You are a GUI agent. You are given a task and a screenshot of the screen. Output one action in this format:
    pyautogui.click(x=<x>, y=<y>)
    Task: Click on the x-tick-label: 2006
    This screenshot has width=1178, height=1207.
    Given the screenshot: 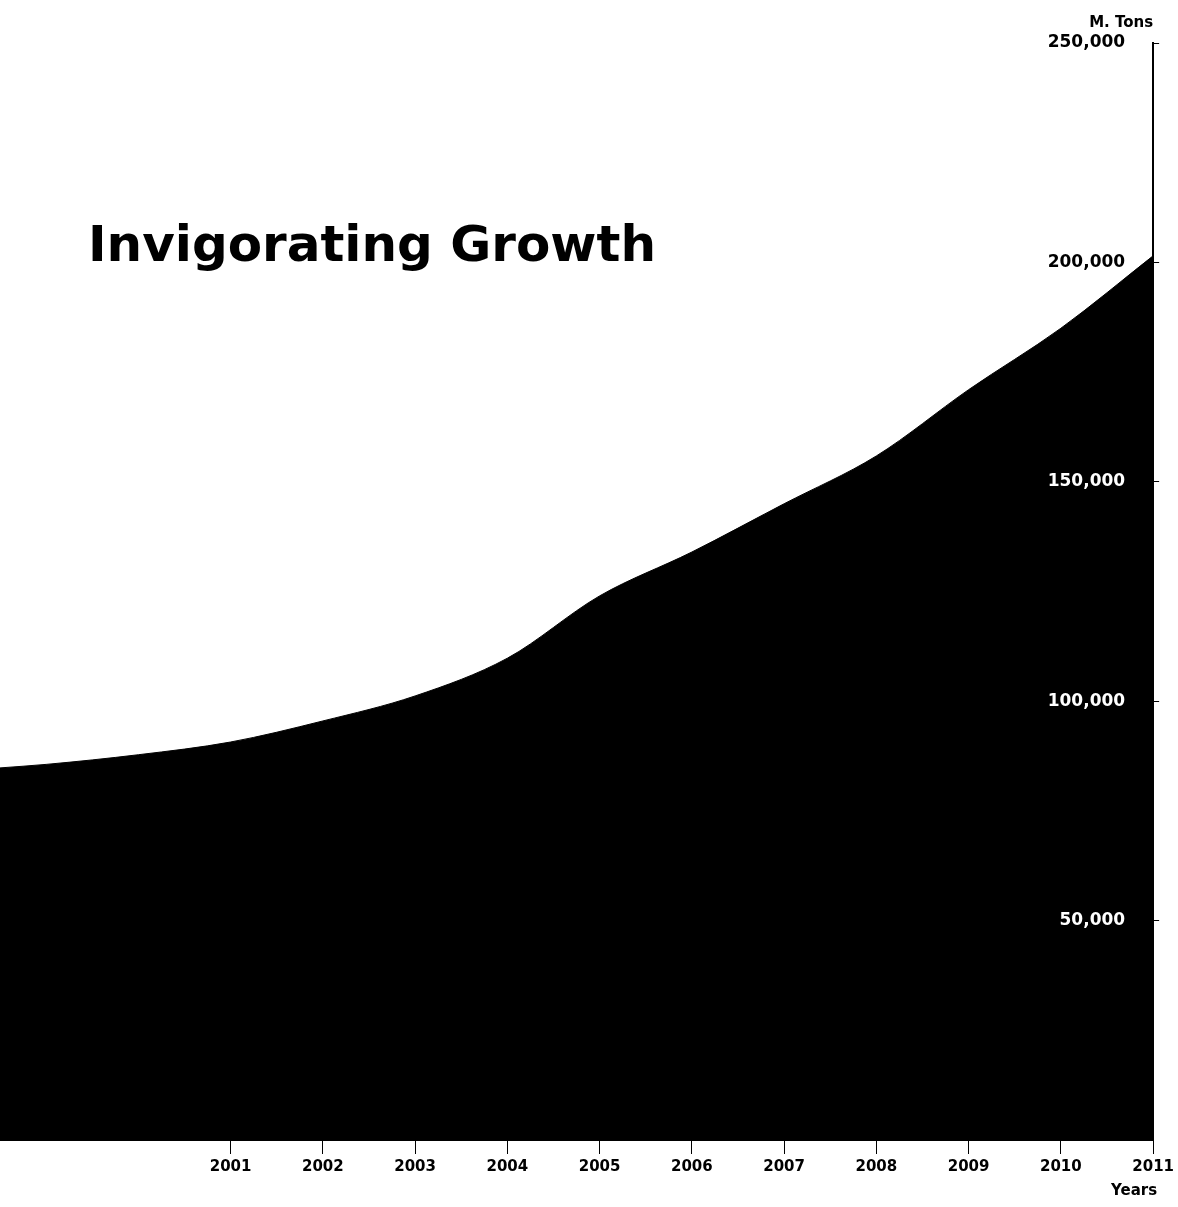 What is the action you would take?
    pyautogui.click(x=692, y=1165)
    